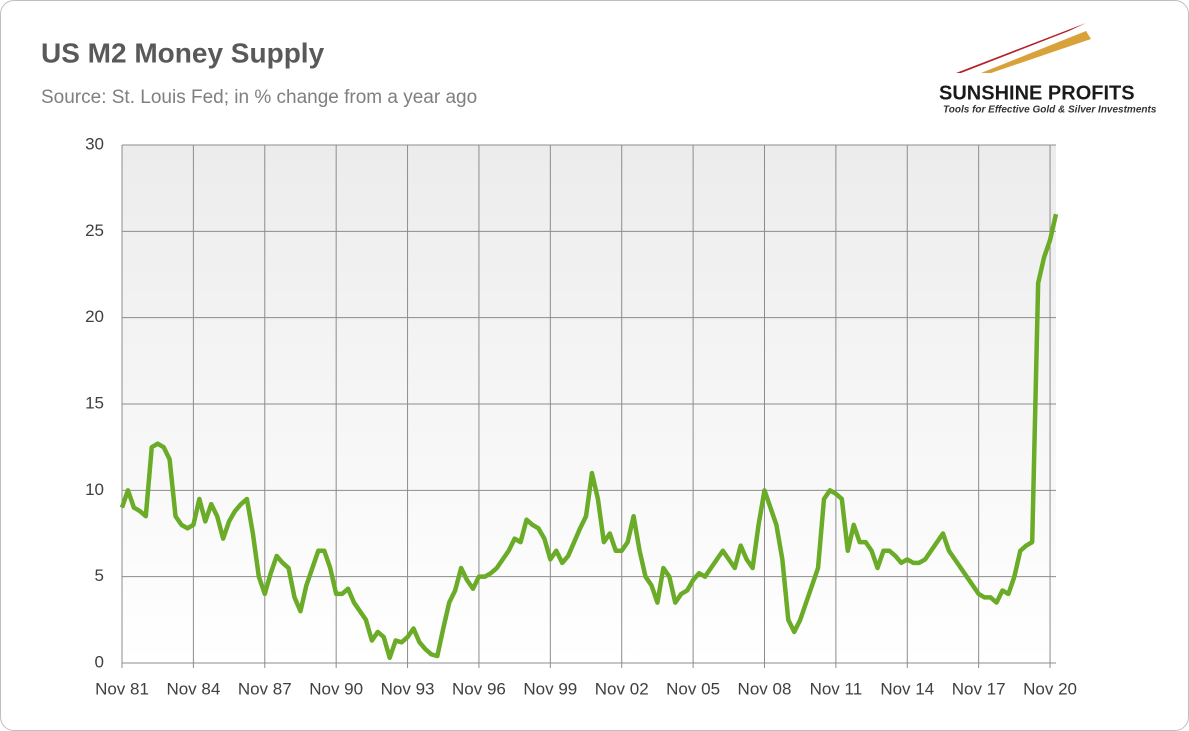  I want to click on y-tick-label: 30, so click(94, 143).